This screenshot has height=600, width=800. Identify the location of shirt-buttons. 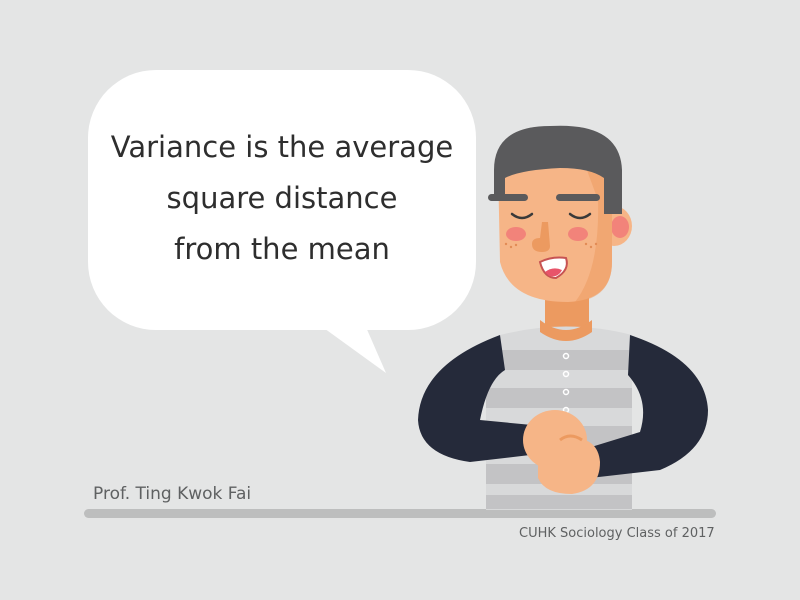
(566, 383).